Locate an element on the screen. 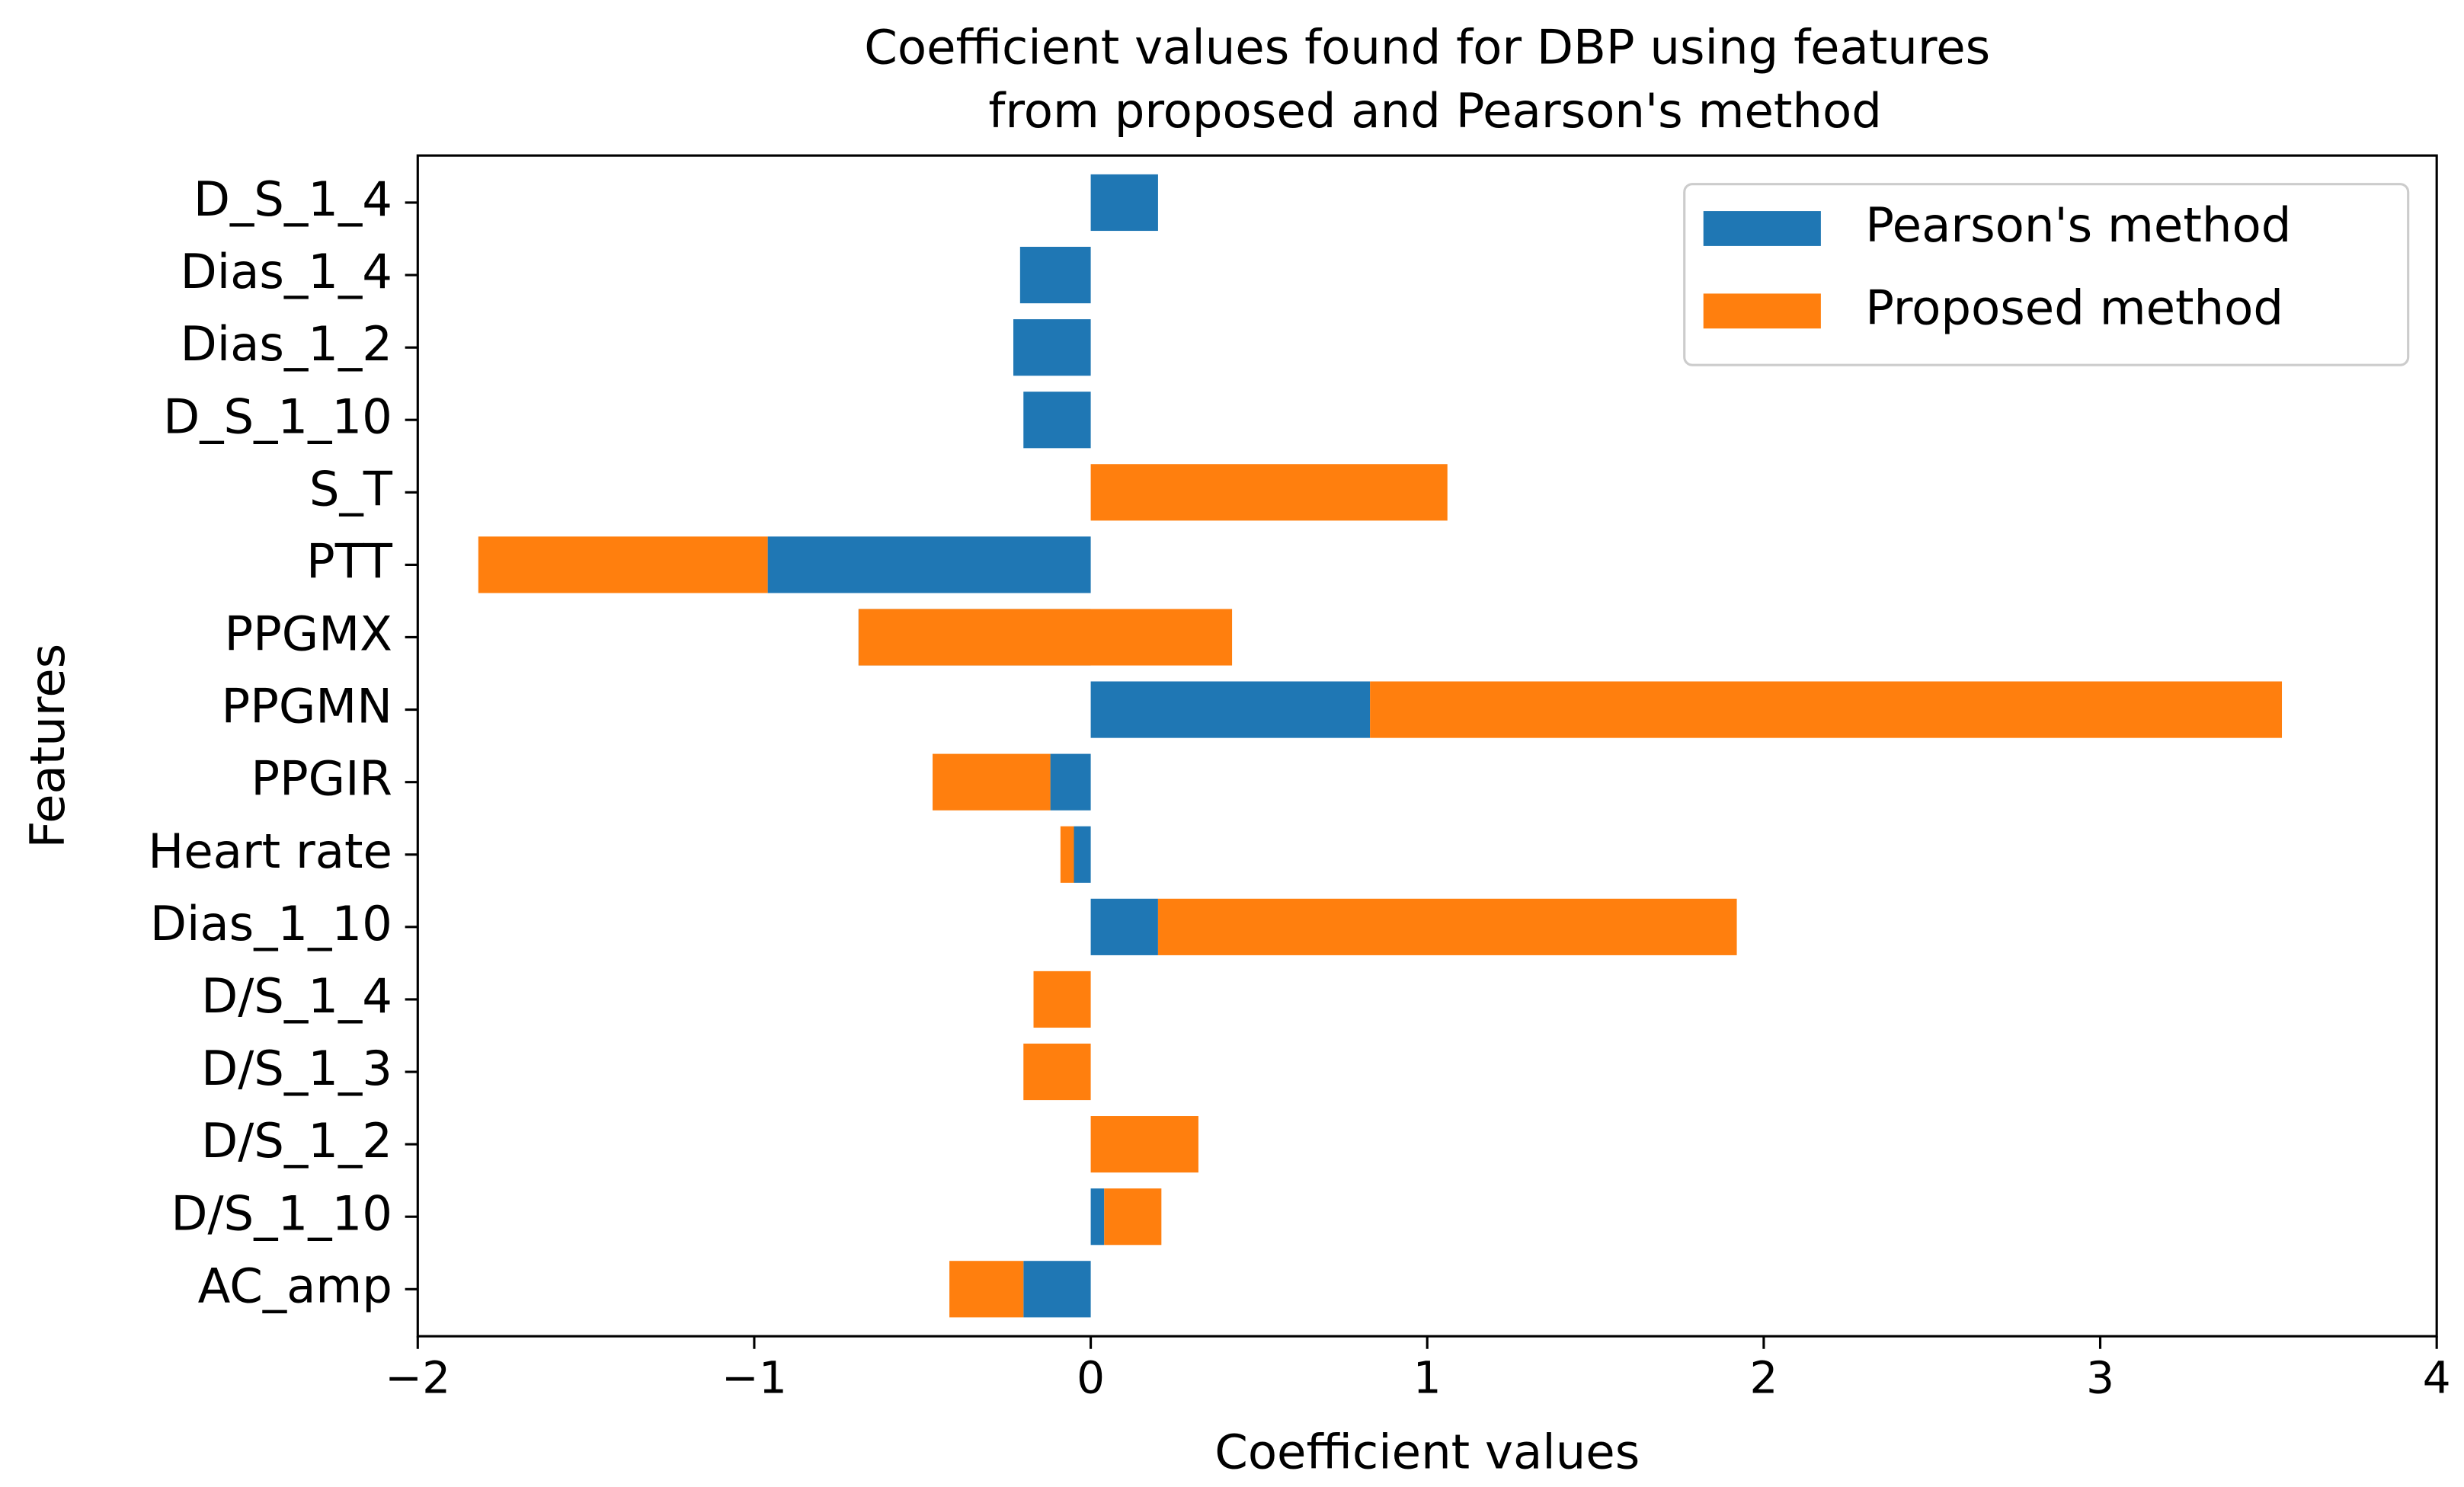 This screenshot has width=2464, height=1487. y-tick-label: D/S_1_4 is located at coordinates (296, 996).